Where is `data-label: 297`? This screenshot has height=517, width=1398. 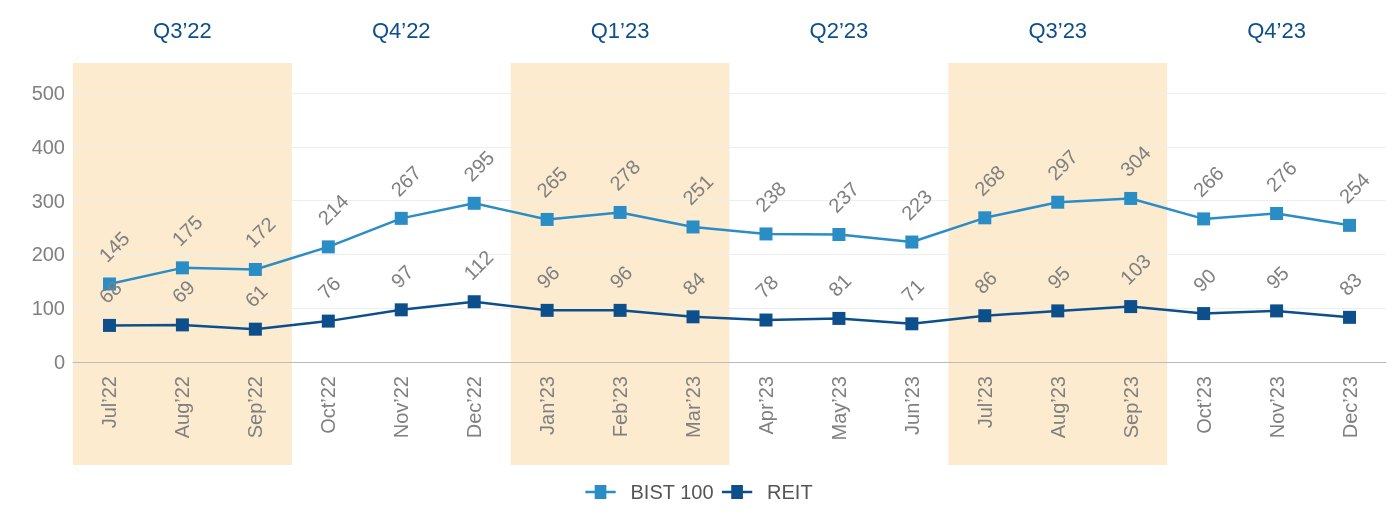 data-label: 297 is located at coordinates (1062, 165).